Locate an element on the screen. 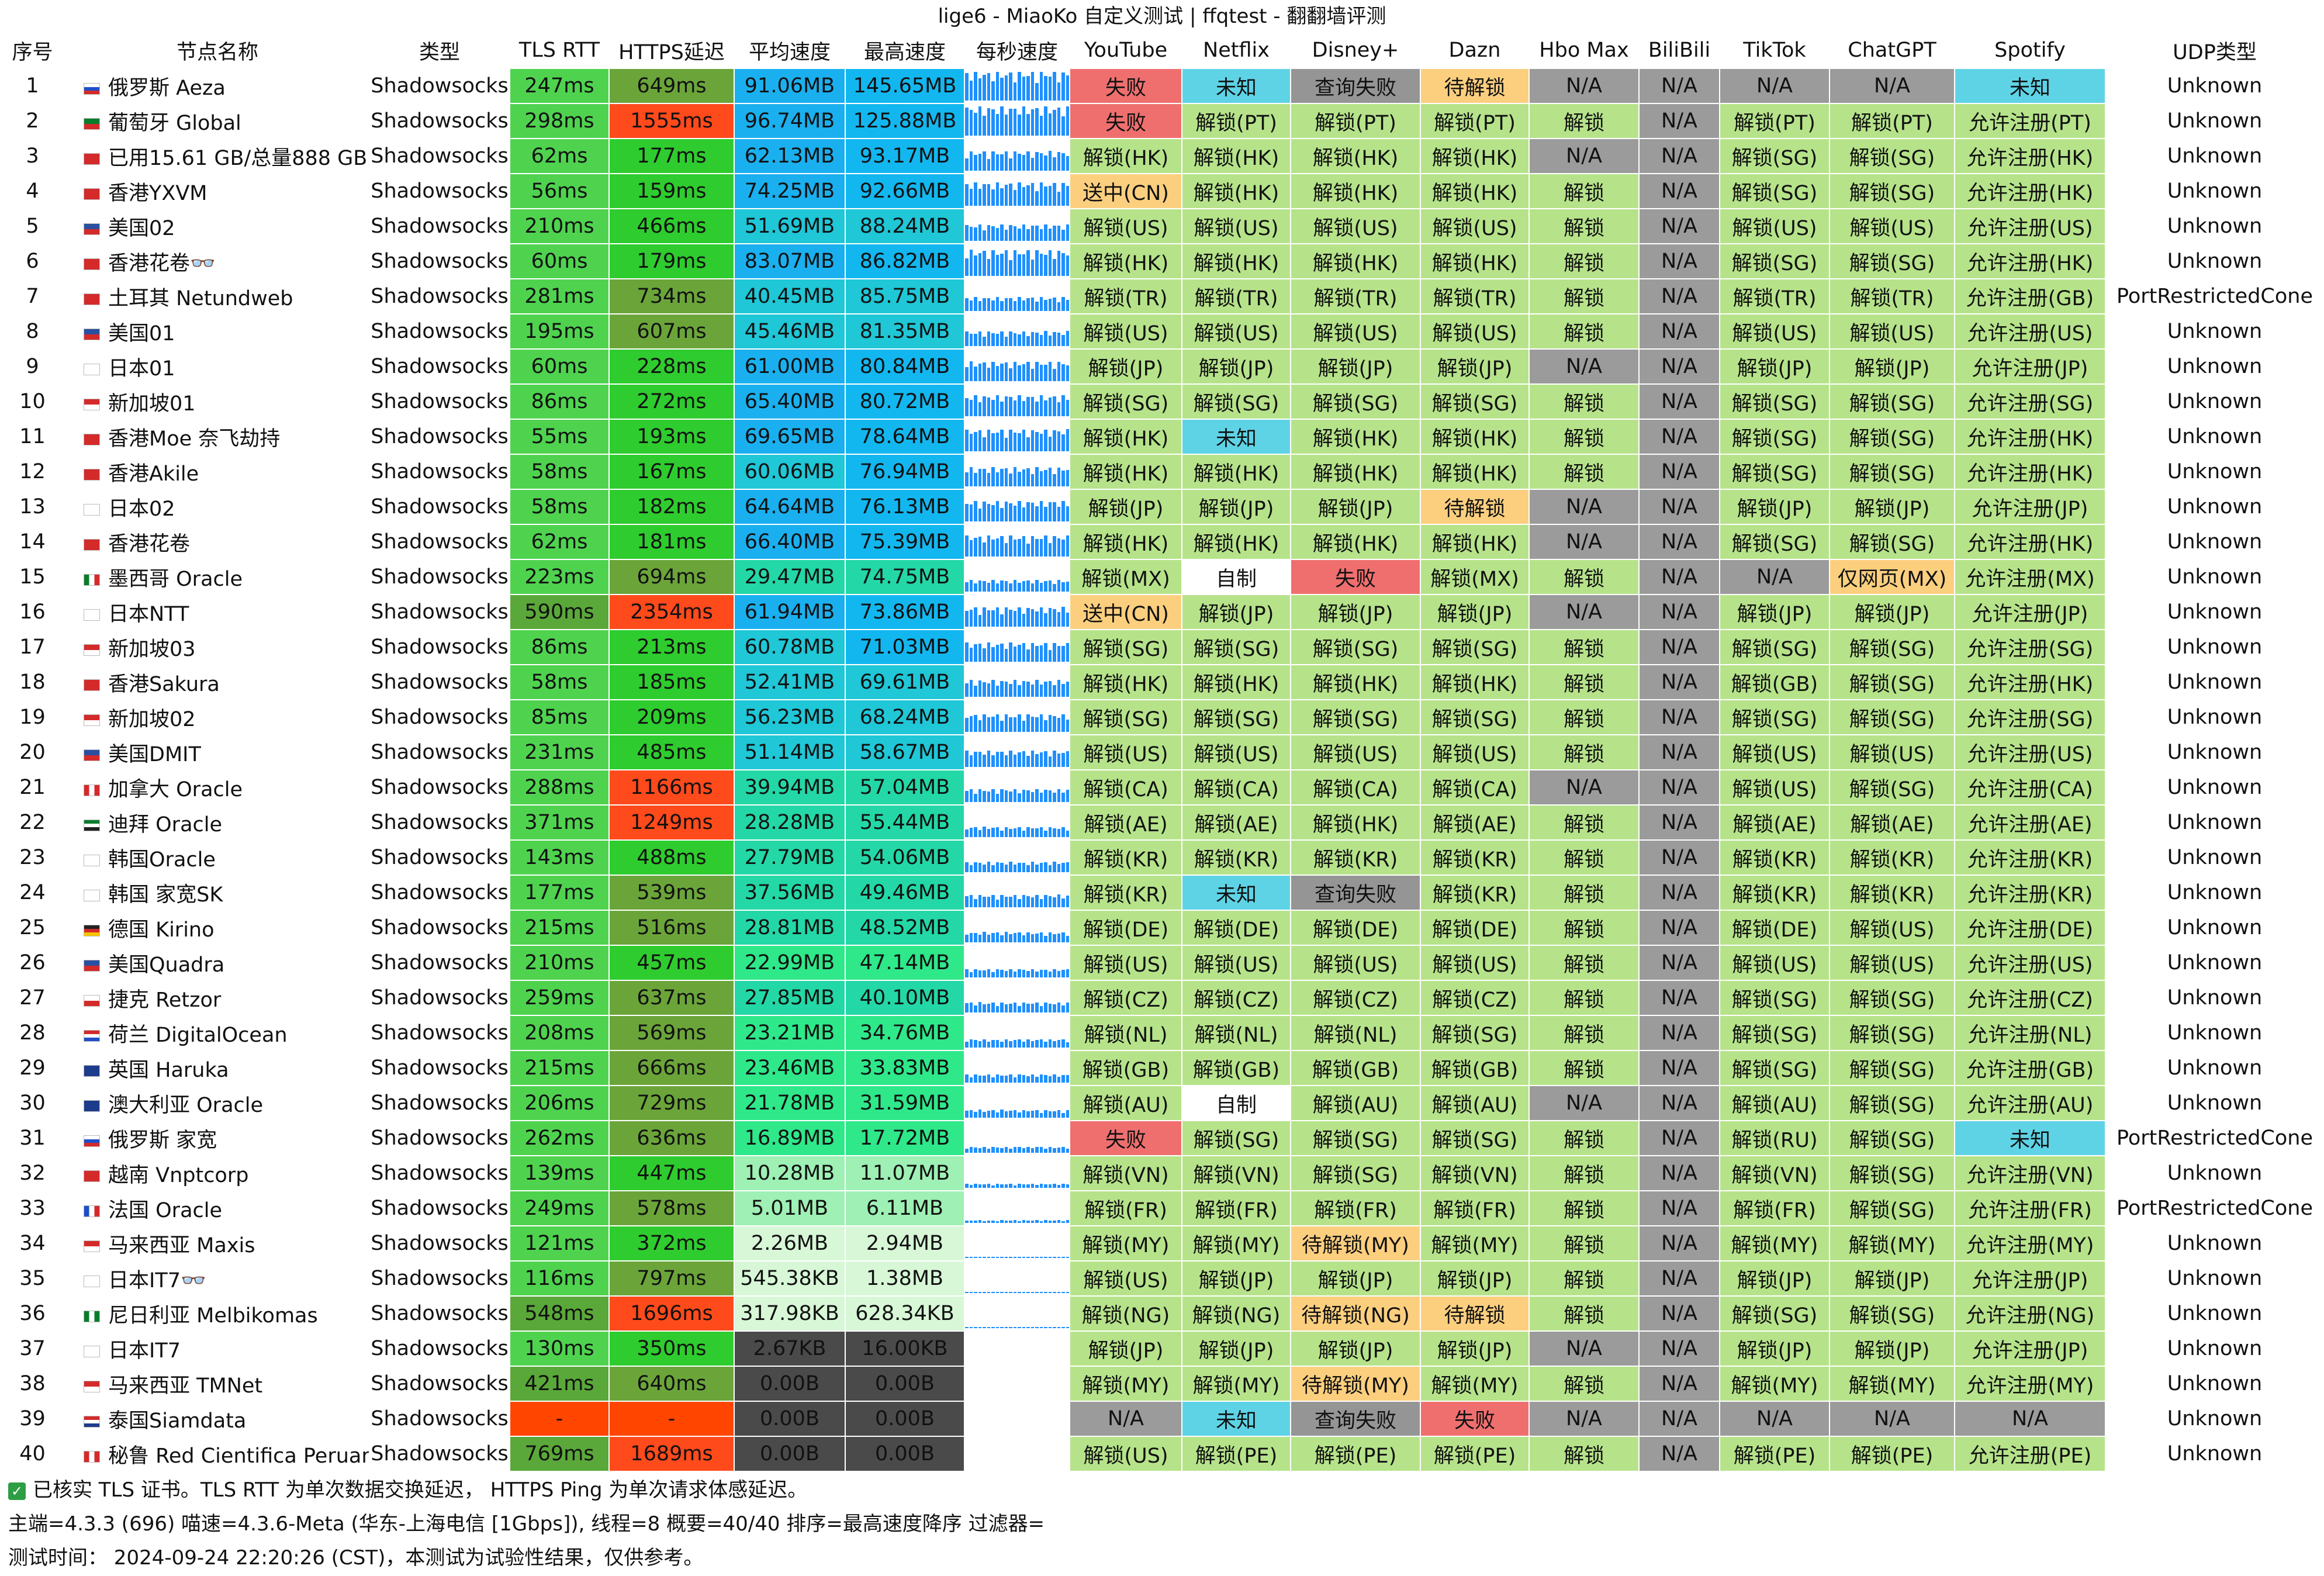 The image size is (2324, 1576). cell-nf: 解锁(MY) is located at coordinates (1236, 1244).